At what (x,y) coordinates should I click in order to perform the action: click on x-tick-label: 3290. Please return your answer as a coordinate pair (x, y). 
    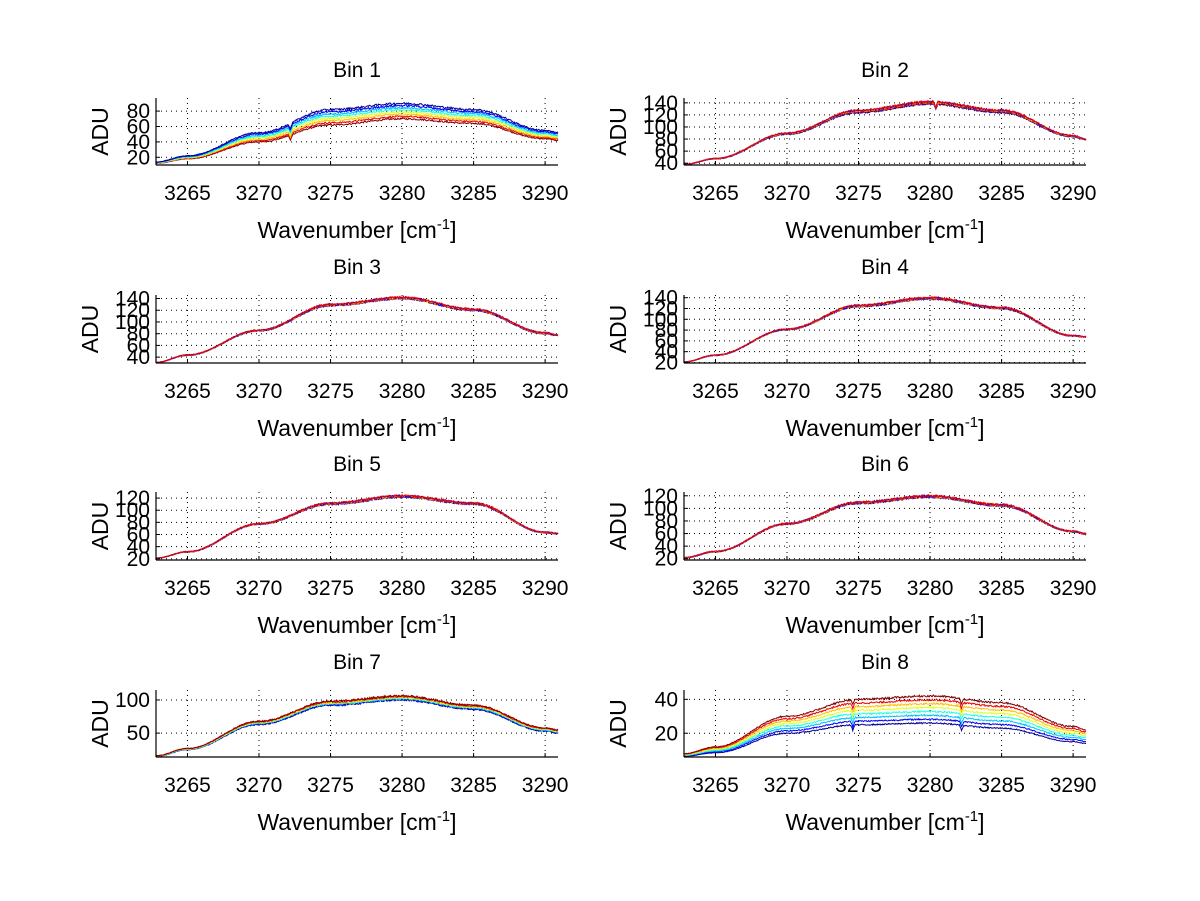
    Looking at the image, I should click on (545, 588).